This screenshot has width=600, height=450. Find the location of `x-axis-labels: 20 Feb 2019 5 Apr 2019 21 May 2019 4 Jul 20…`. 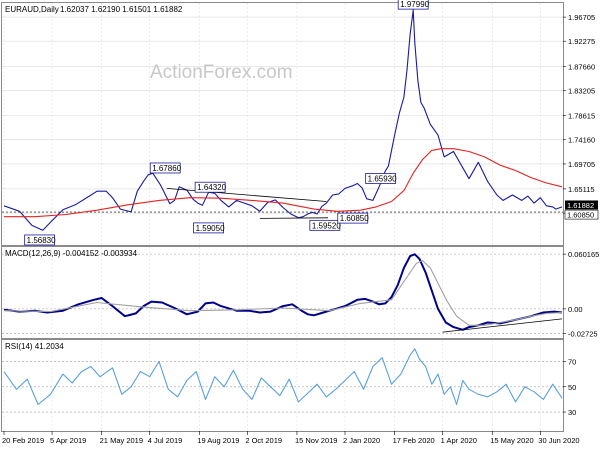

x-axis-labels: 20 Feb 2019 5 Apr 2019 21 May 2019 4 Jul 20… is located at coordinates (291, 438).